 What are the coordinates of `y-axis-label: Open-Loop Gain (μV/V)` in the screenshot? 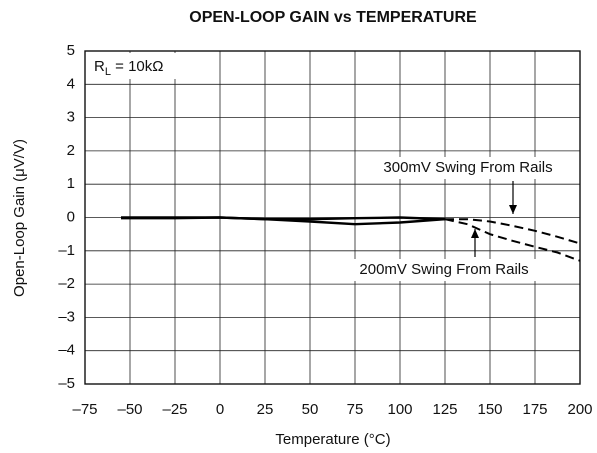 It's located at (19, 218).